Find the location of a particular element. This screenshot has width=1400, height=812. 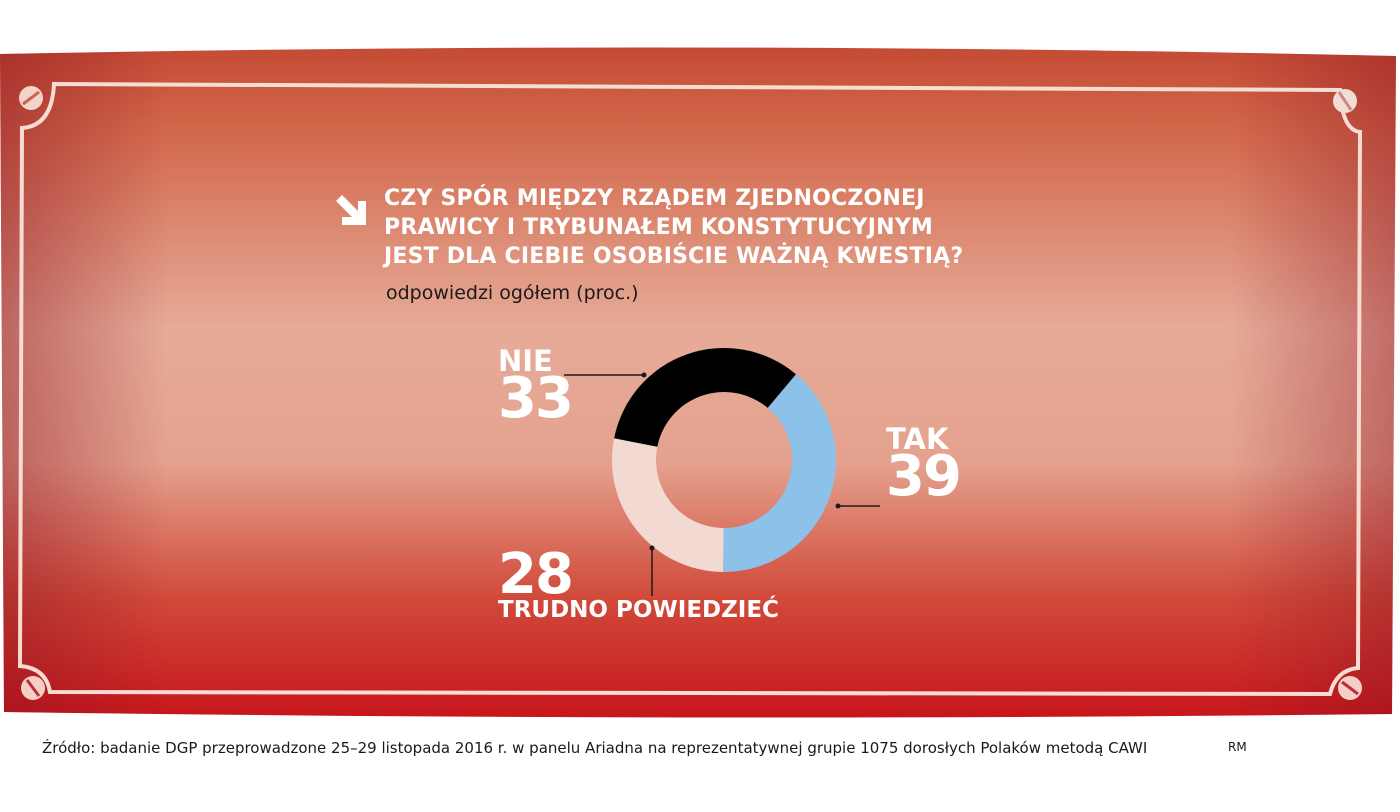

author-credit: RM is located at coordinates (1237, 747).